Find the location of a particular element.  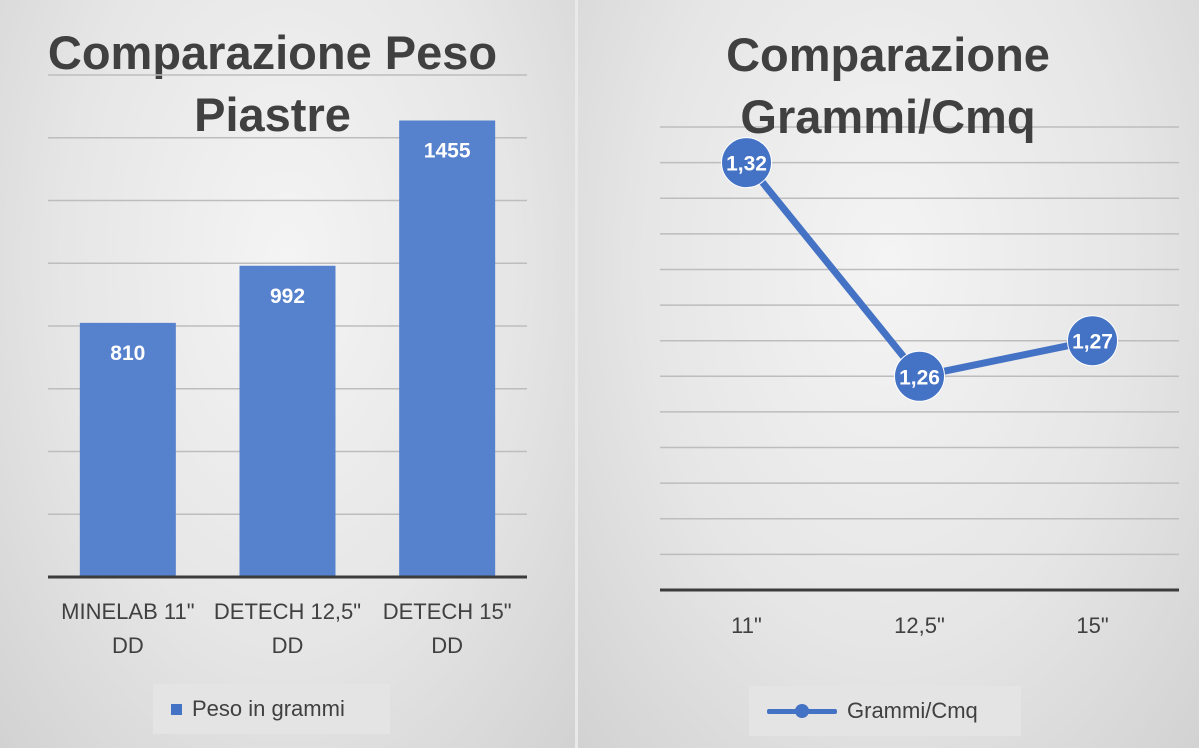

line-category-label: 11" is located at coordinates (746, 625).